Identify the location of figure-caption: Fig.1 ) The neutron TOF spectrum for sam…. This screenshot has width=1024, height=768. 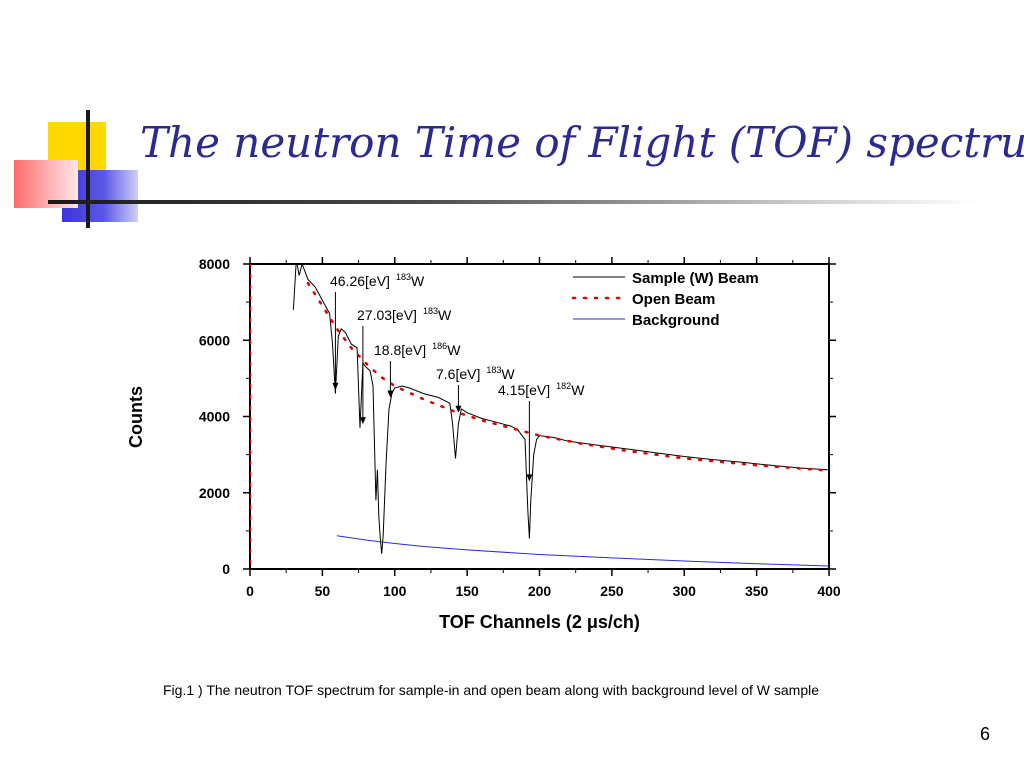
(491, 690).